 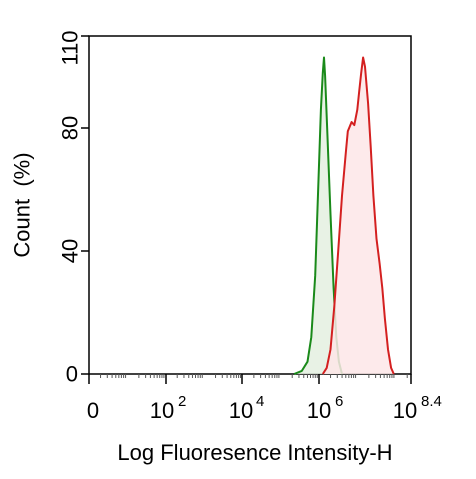 I want to click on y-tick-label: 80, so click(x=70, y=128).